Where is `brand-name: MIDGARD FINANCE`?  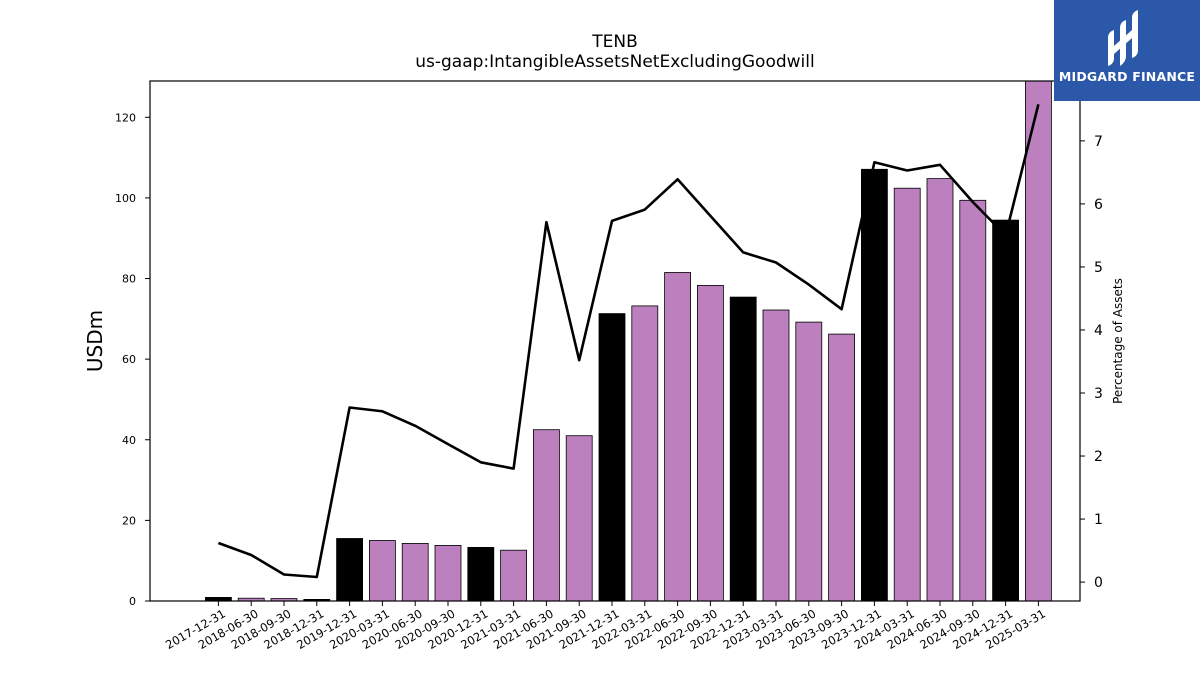
brand-name: MIDGARD FINANCE is located at coordinates (1127, 76).